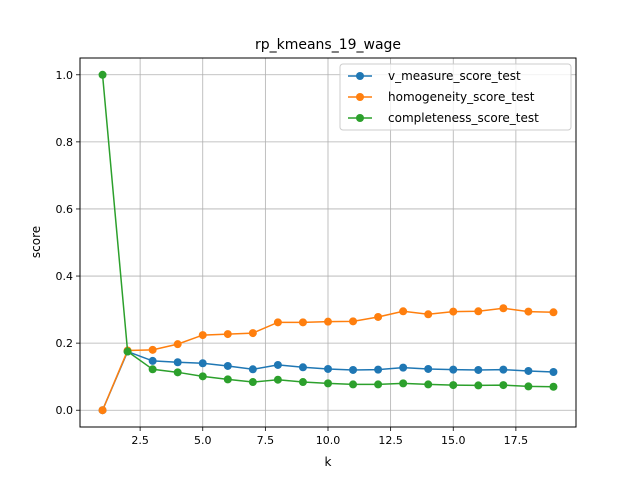 The width and height of the screenshot is (640, 480). Describe the element at coordinates (328, 462) in the screenshot. I see `x-axis-label: k` at that location.